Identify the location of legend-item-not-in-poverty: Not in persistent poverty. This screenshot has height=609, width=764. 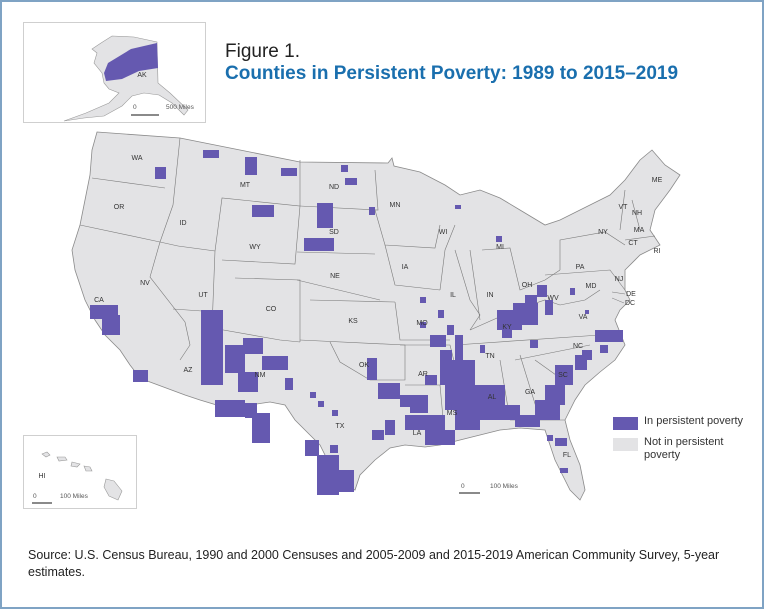
(681, 449).